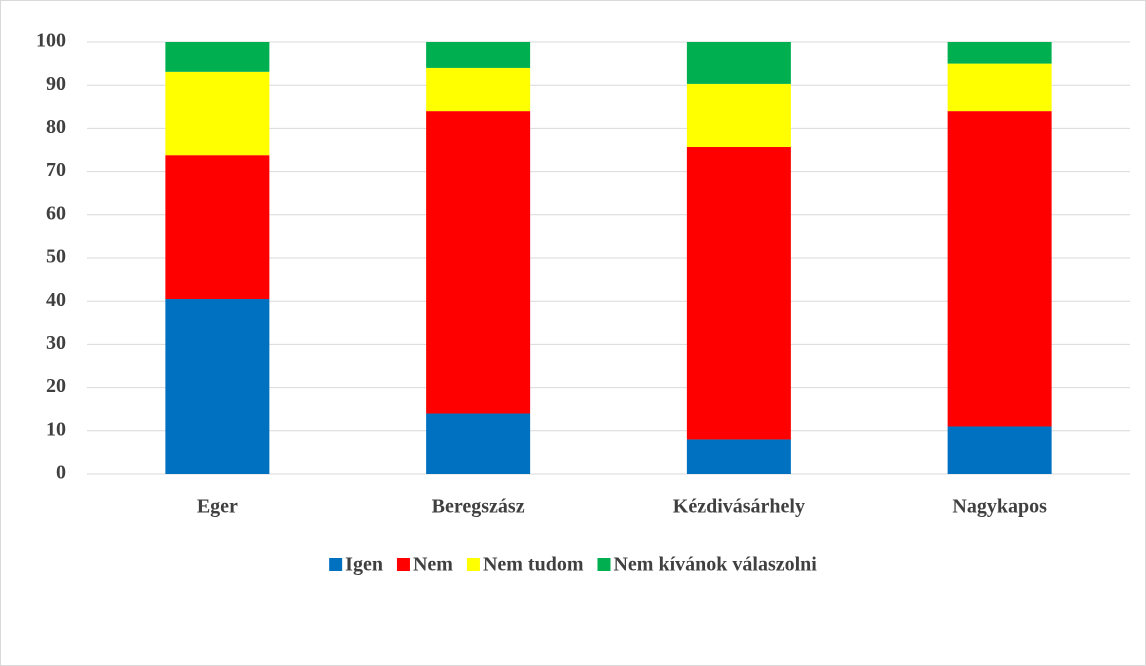 The width and height of the screenshot is (1146, 666). I want to click on y-tick-label: 30, so click(56, 343).